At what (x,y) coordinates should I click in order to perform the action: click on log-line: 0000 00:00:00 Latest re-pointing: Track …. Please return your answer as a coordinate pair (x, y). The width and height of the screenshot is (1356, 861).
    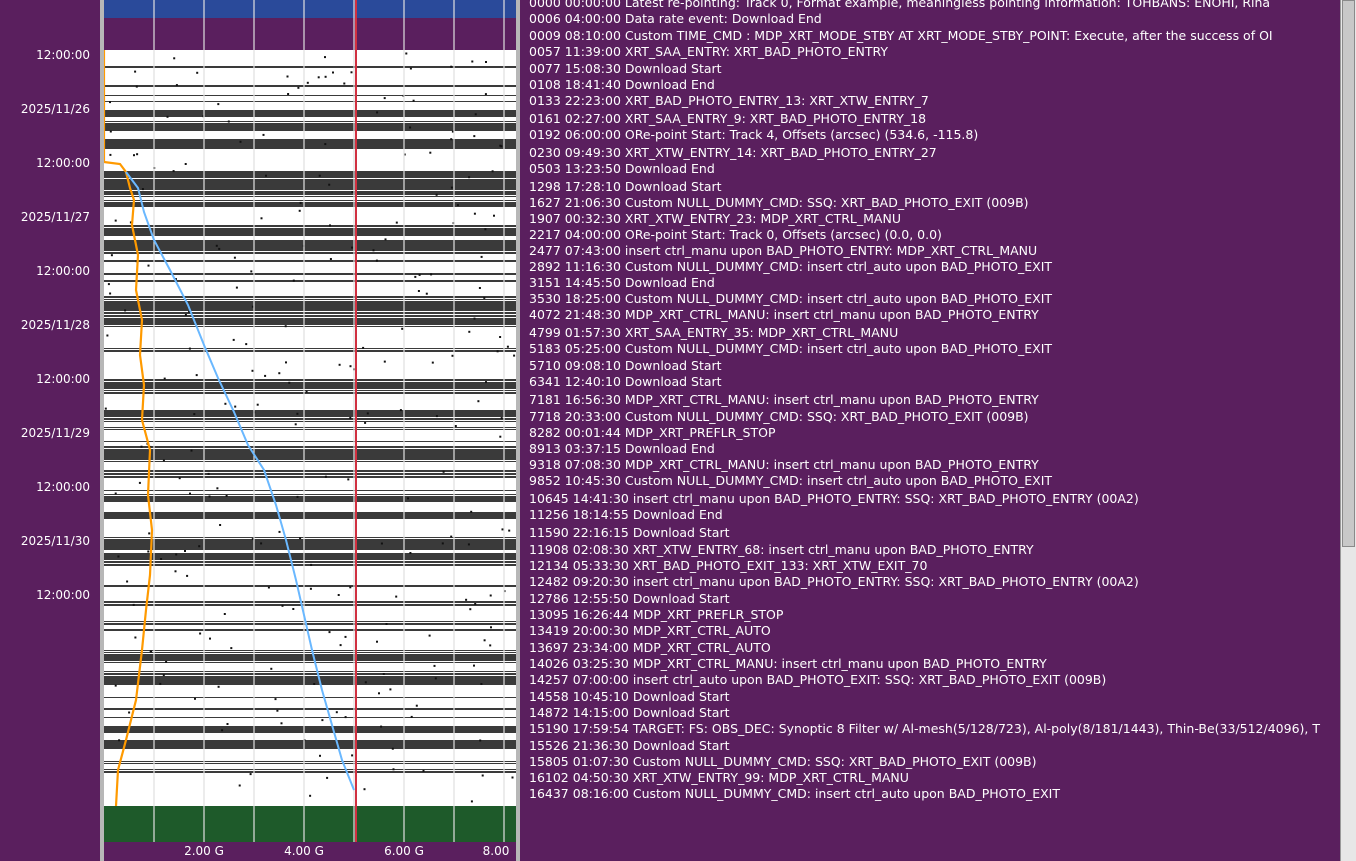
    Looking at the image, I should click on (900, 5).